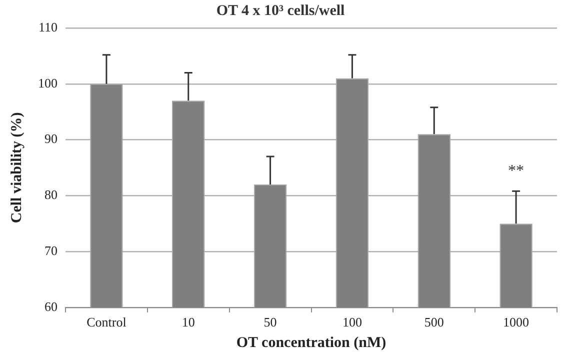  I want to click on chart-title: OT 4 x 10³ cells/well, so click(280, 10).